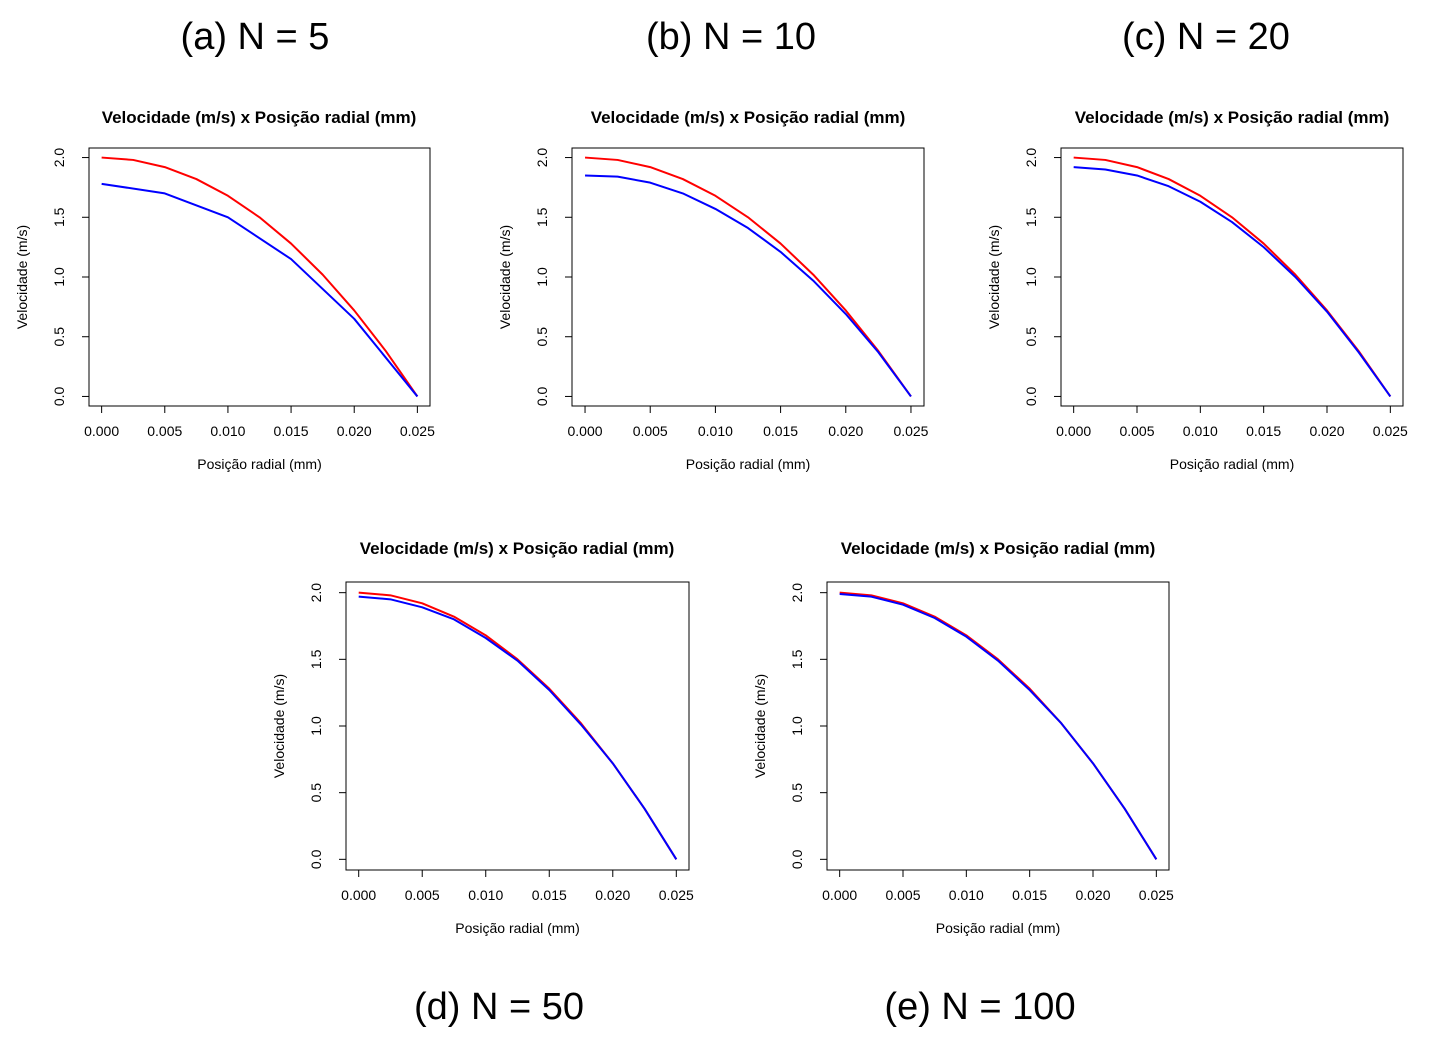  I want to click on series-line-red, so click(998, 726).